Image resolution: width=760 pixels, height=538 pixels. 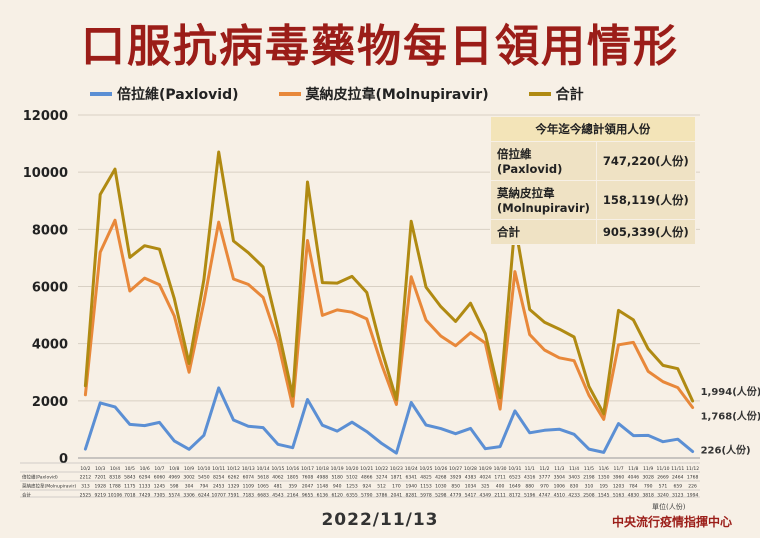 I want to click on table-cell: 2464, so click(x=678, y=478).